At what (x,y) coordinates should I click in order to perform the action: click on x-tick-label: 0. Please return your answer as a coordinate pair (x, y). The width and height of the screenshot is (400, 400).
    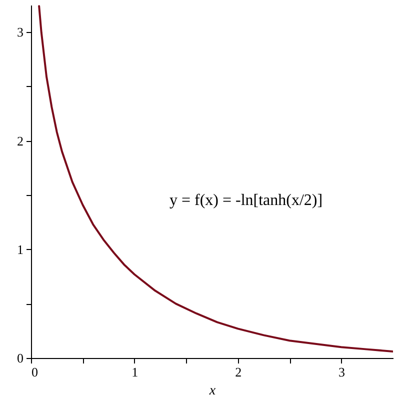
    Looking at the image, I should click on (35, 372).